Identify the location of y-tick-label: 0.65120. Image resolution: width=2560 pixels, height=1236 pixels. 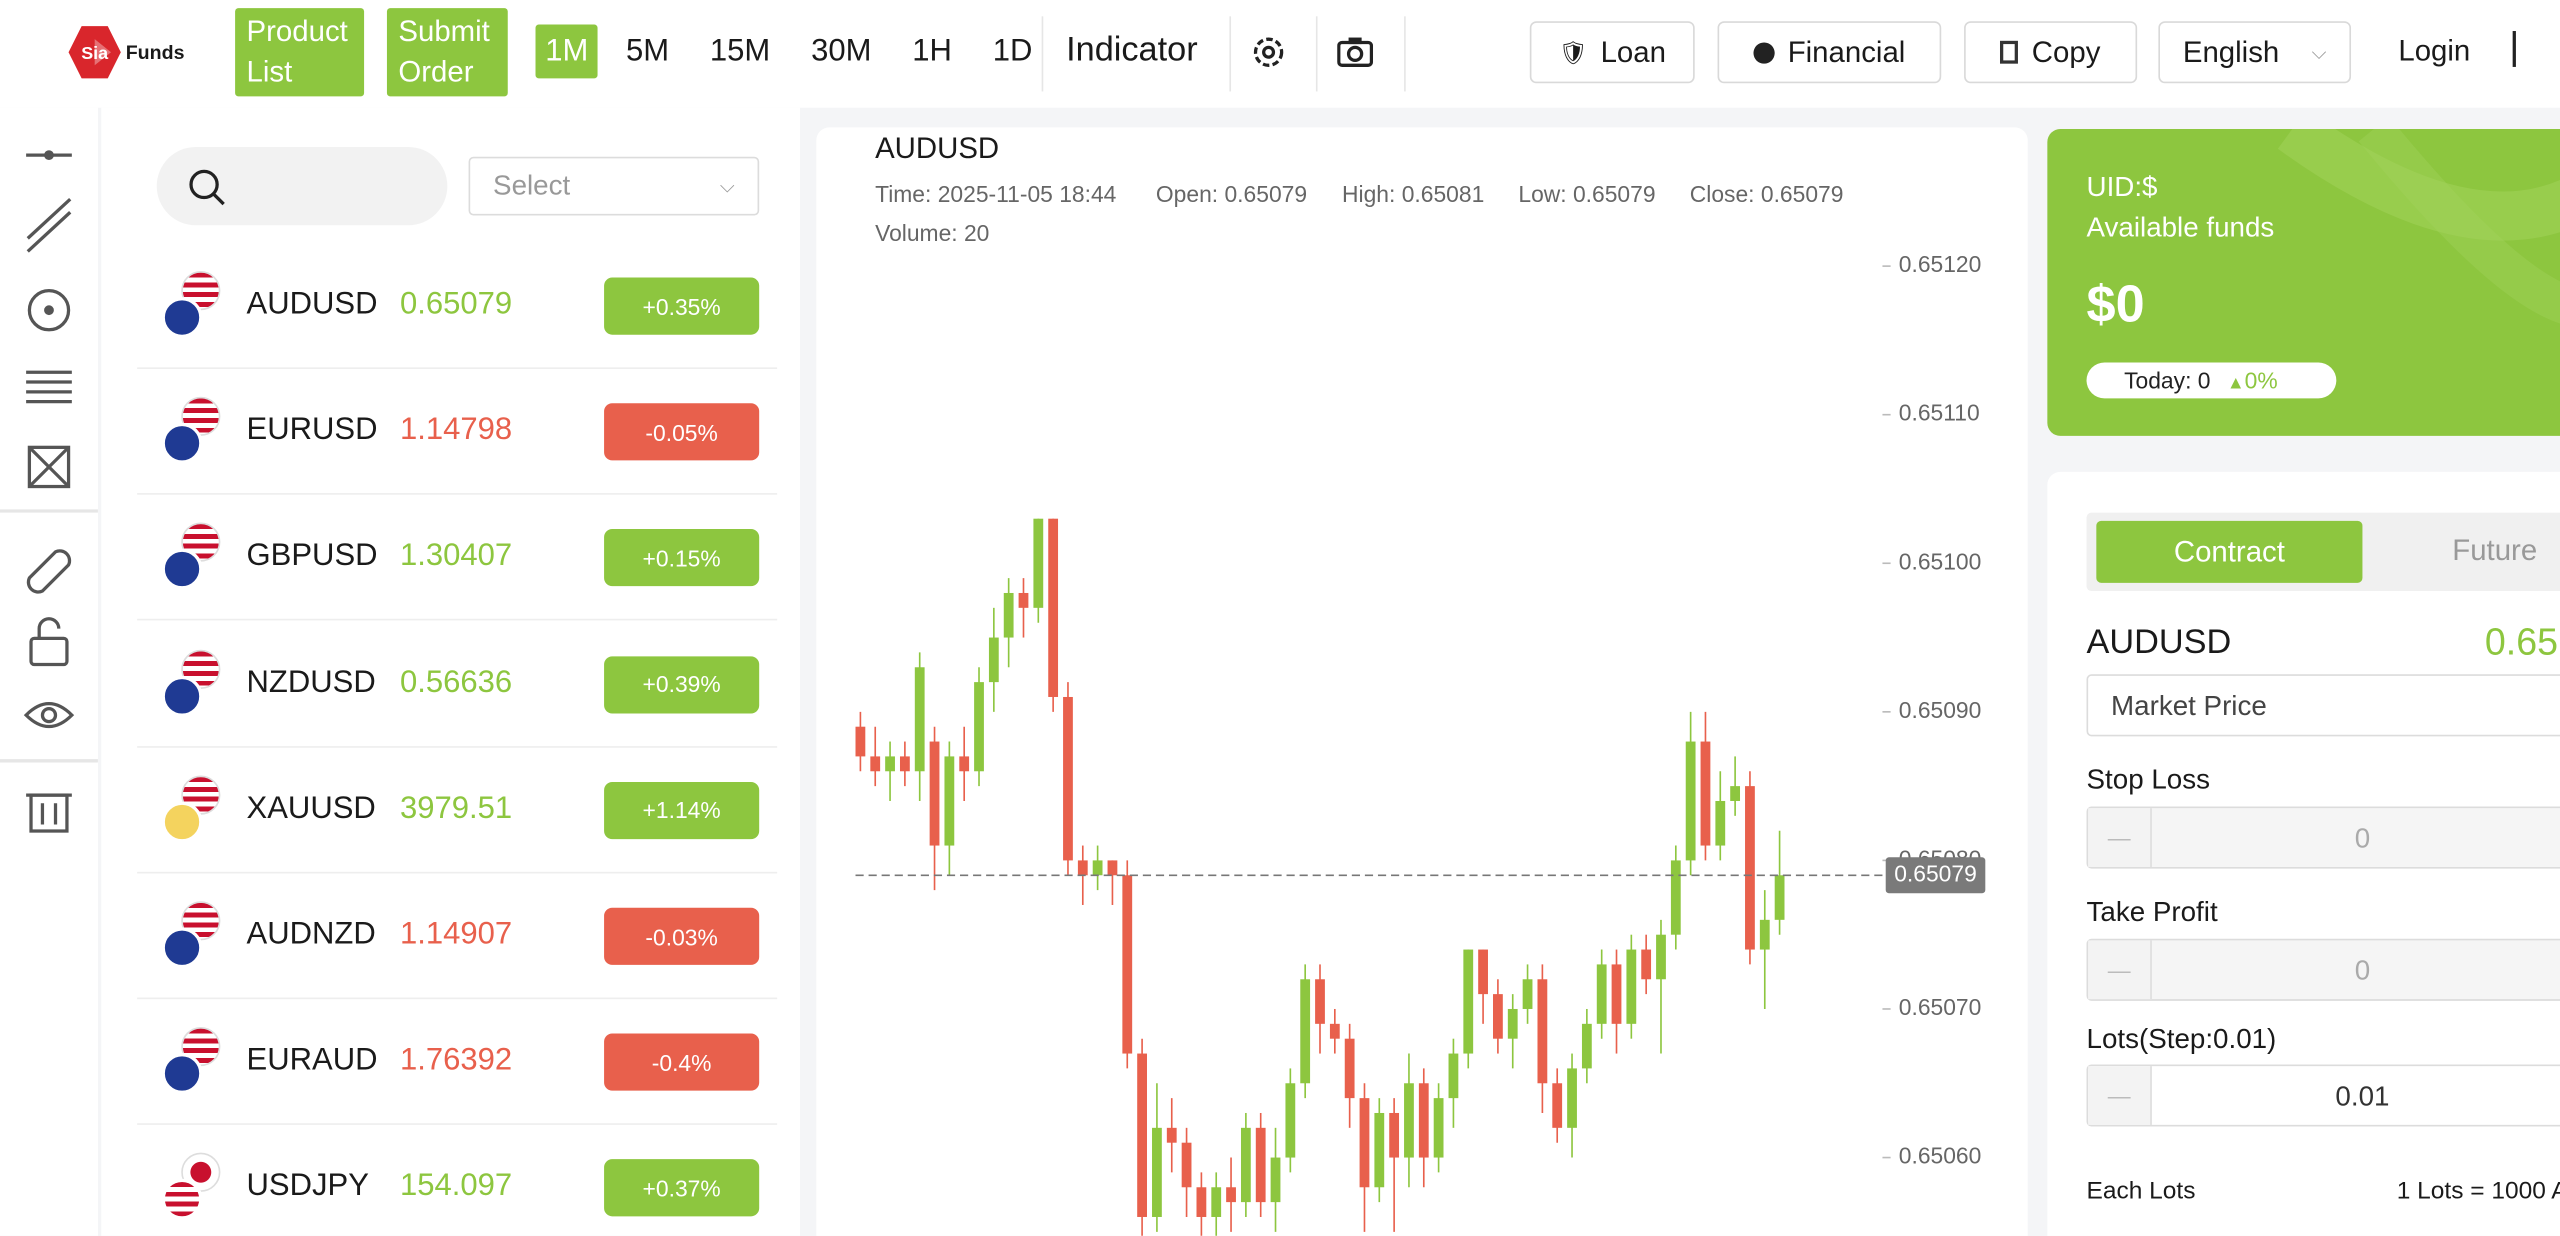
(1940, 264).